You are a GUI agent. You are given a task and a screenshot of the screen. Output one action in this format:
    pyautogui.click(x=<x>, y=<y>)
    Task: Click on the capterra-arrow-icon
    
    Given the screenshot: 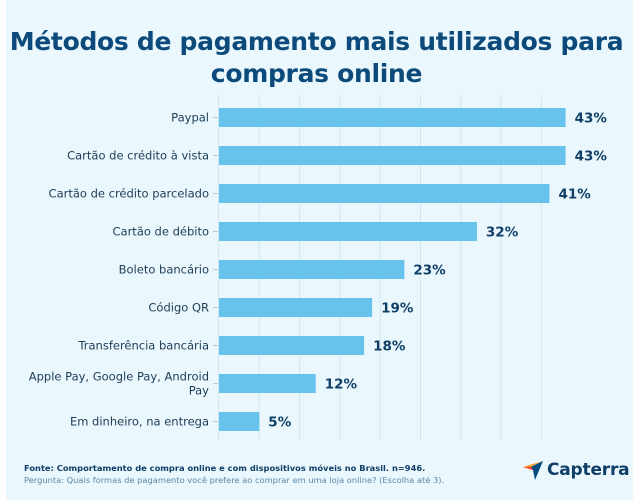 What is the action you would take?
    pyautogui.click(x=533, y=470)
    